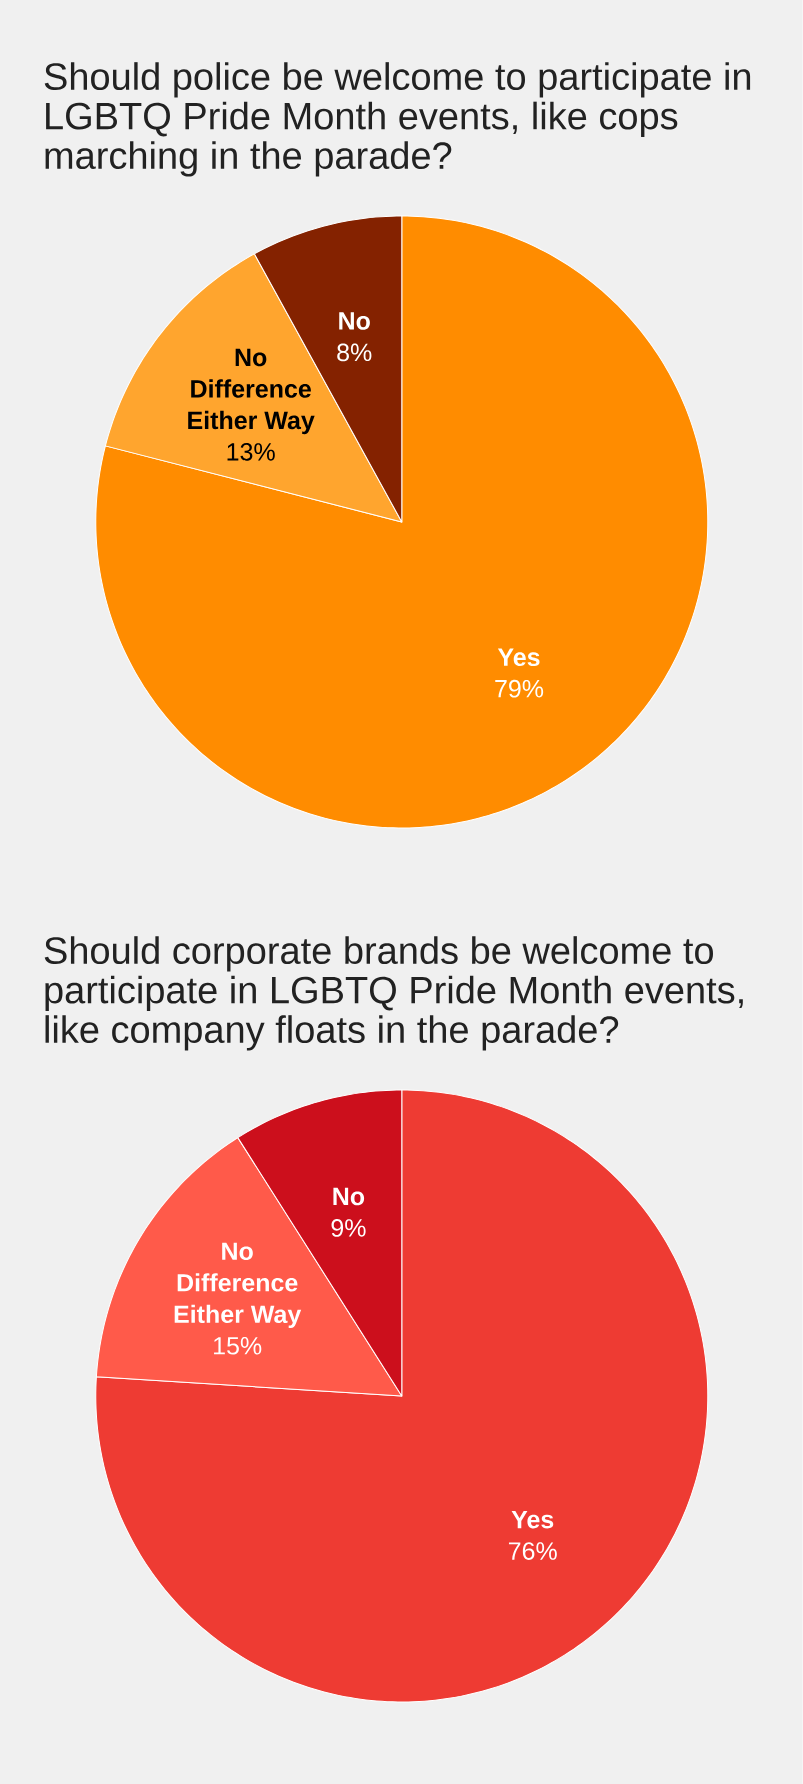 The width and height of the screenshot is (803, 1784). I want to click on data-label: 13%, so click(251, 452).